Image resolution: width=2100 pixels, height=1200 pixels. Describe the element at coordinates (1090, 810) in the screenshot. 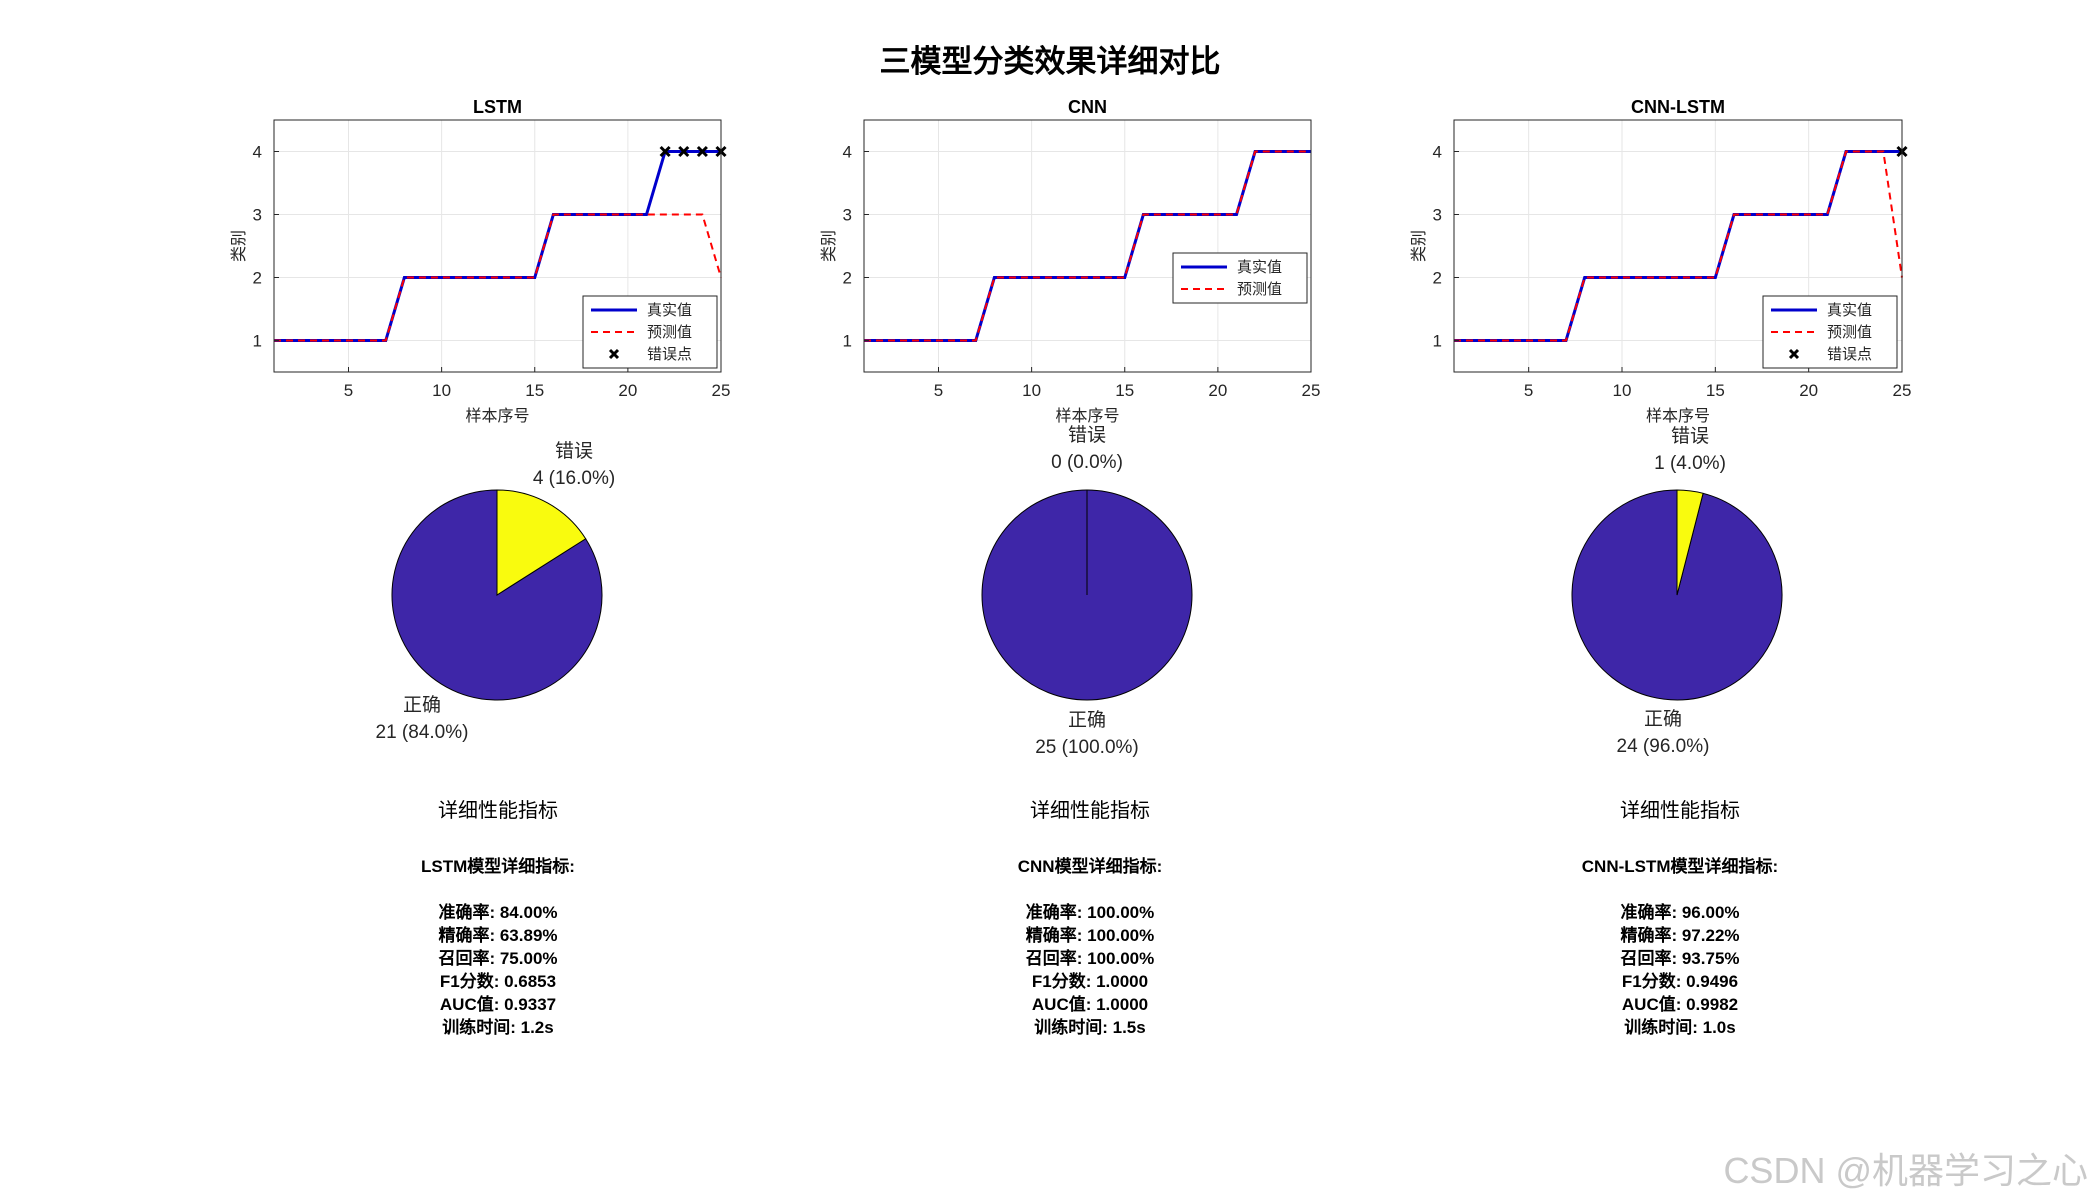

I see `metrics-title-cnn: 详细性能指标` at that location.